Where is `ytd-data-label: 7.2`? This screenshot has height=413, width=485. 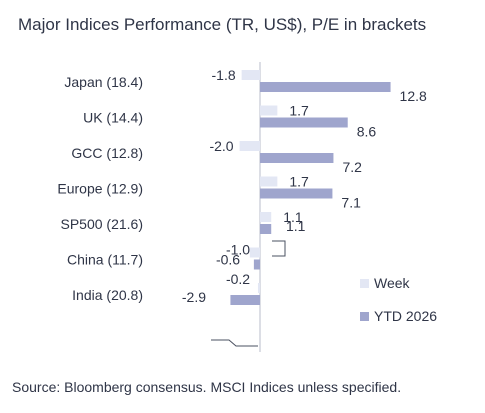
ytd-data-label: 7.2 is located at coordinates (352, 167).